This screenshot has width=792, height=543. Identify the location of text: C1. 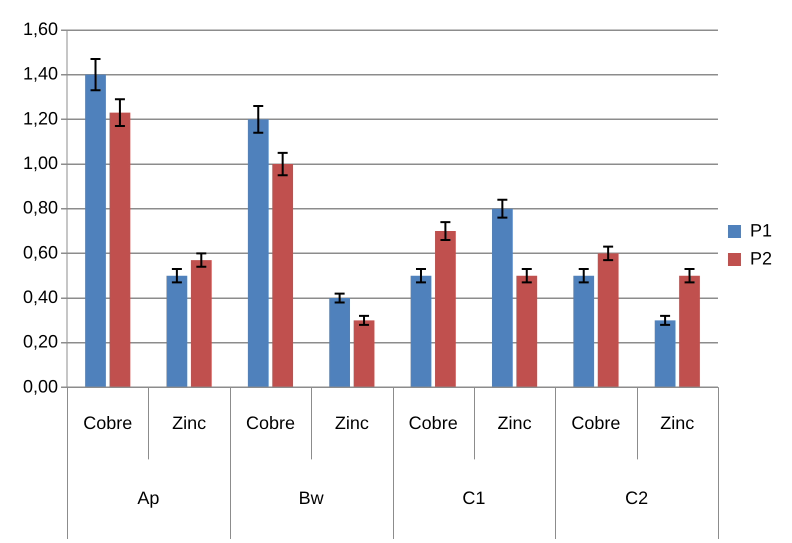
(474, 498).